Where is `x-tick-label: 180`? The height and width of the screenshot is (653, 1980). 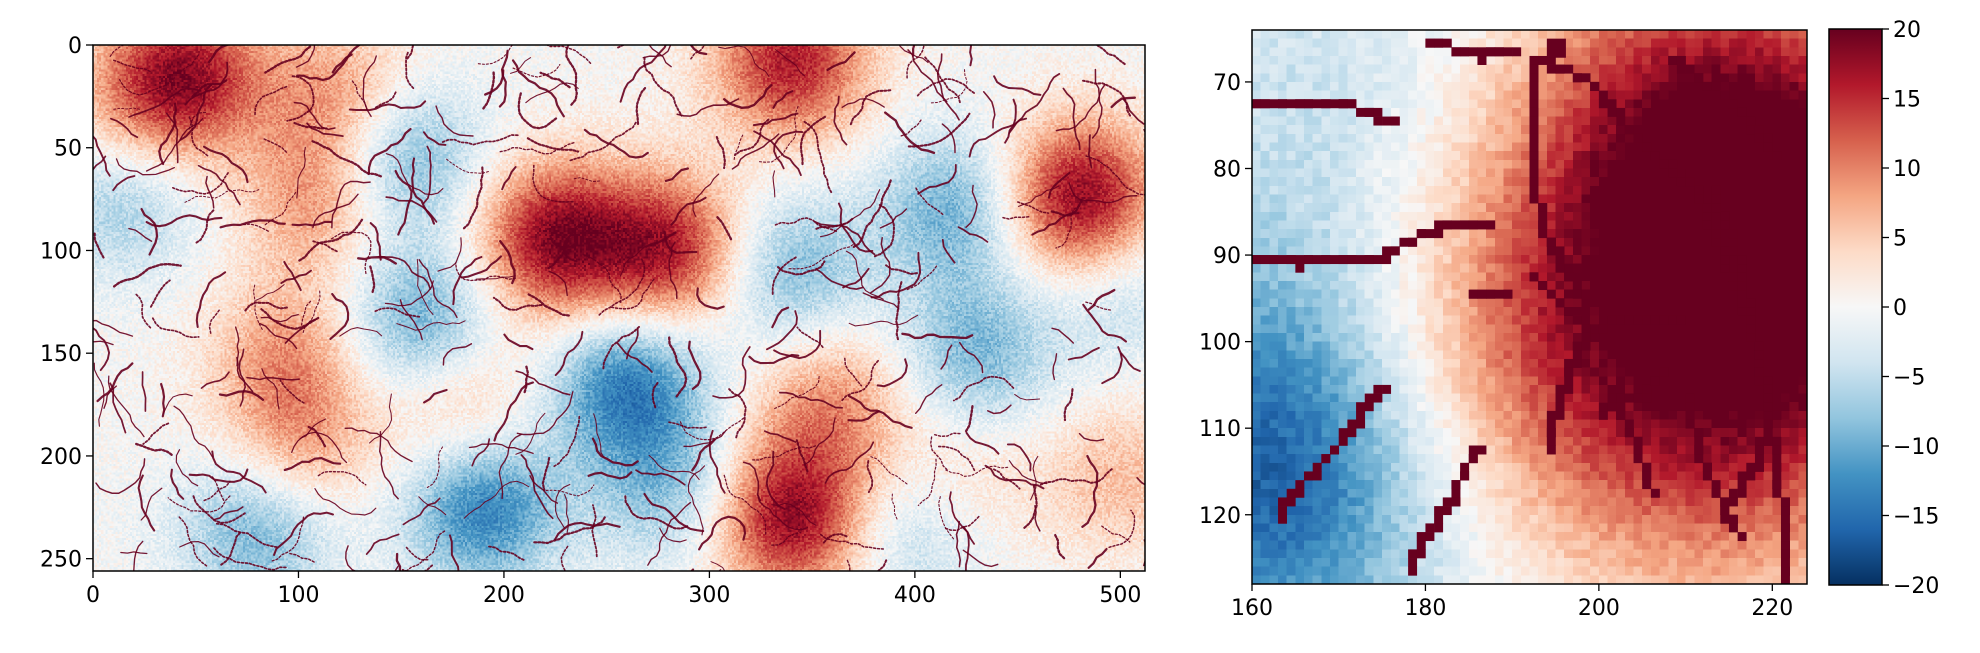
x-tick-label: 180 is located at coordinates (1425, 608).